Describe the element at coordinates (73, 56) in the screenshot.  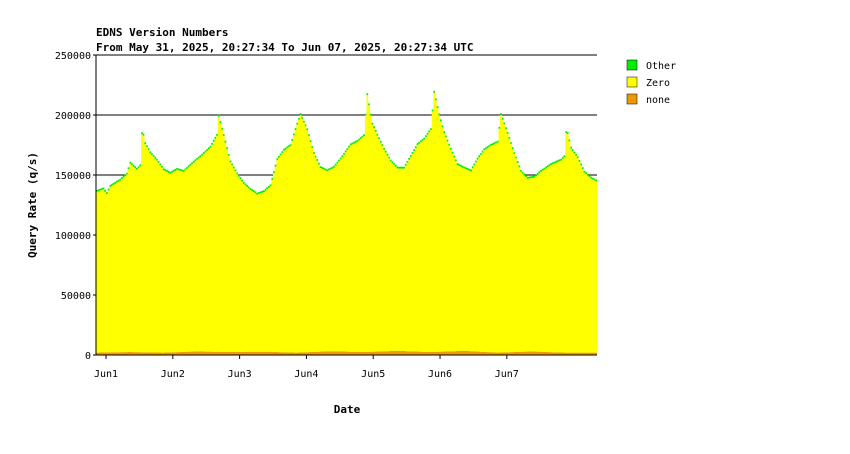
I see `y-tick-label: 250000` at that location.